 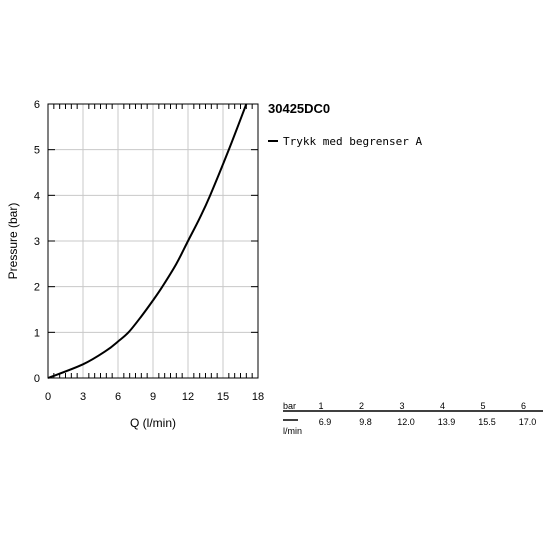 What do you see at coordinates (153, 423) in the screenshot?
I see `x-axis-title: Q (l/min)` at bounding box center [153, 423].